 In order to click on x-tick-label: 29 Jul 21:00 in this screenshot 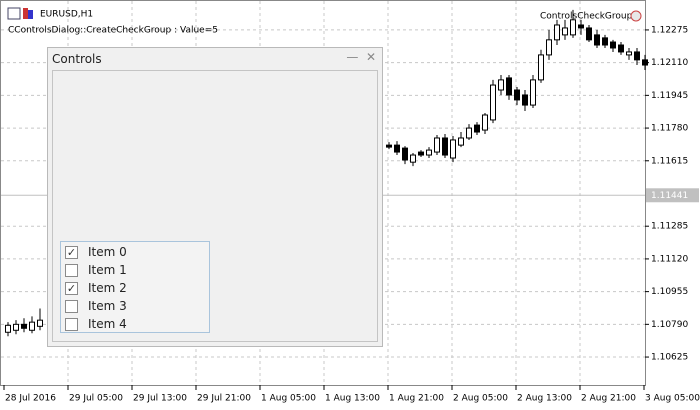, I will do `click(224, 399)`.